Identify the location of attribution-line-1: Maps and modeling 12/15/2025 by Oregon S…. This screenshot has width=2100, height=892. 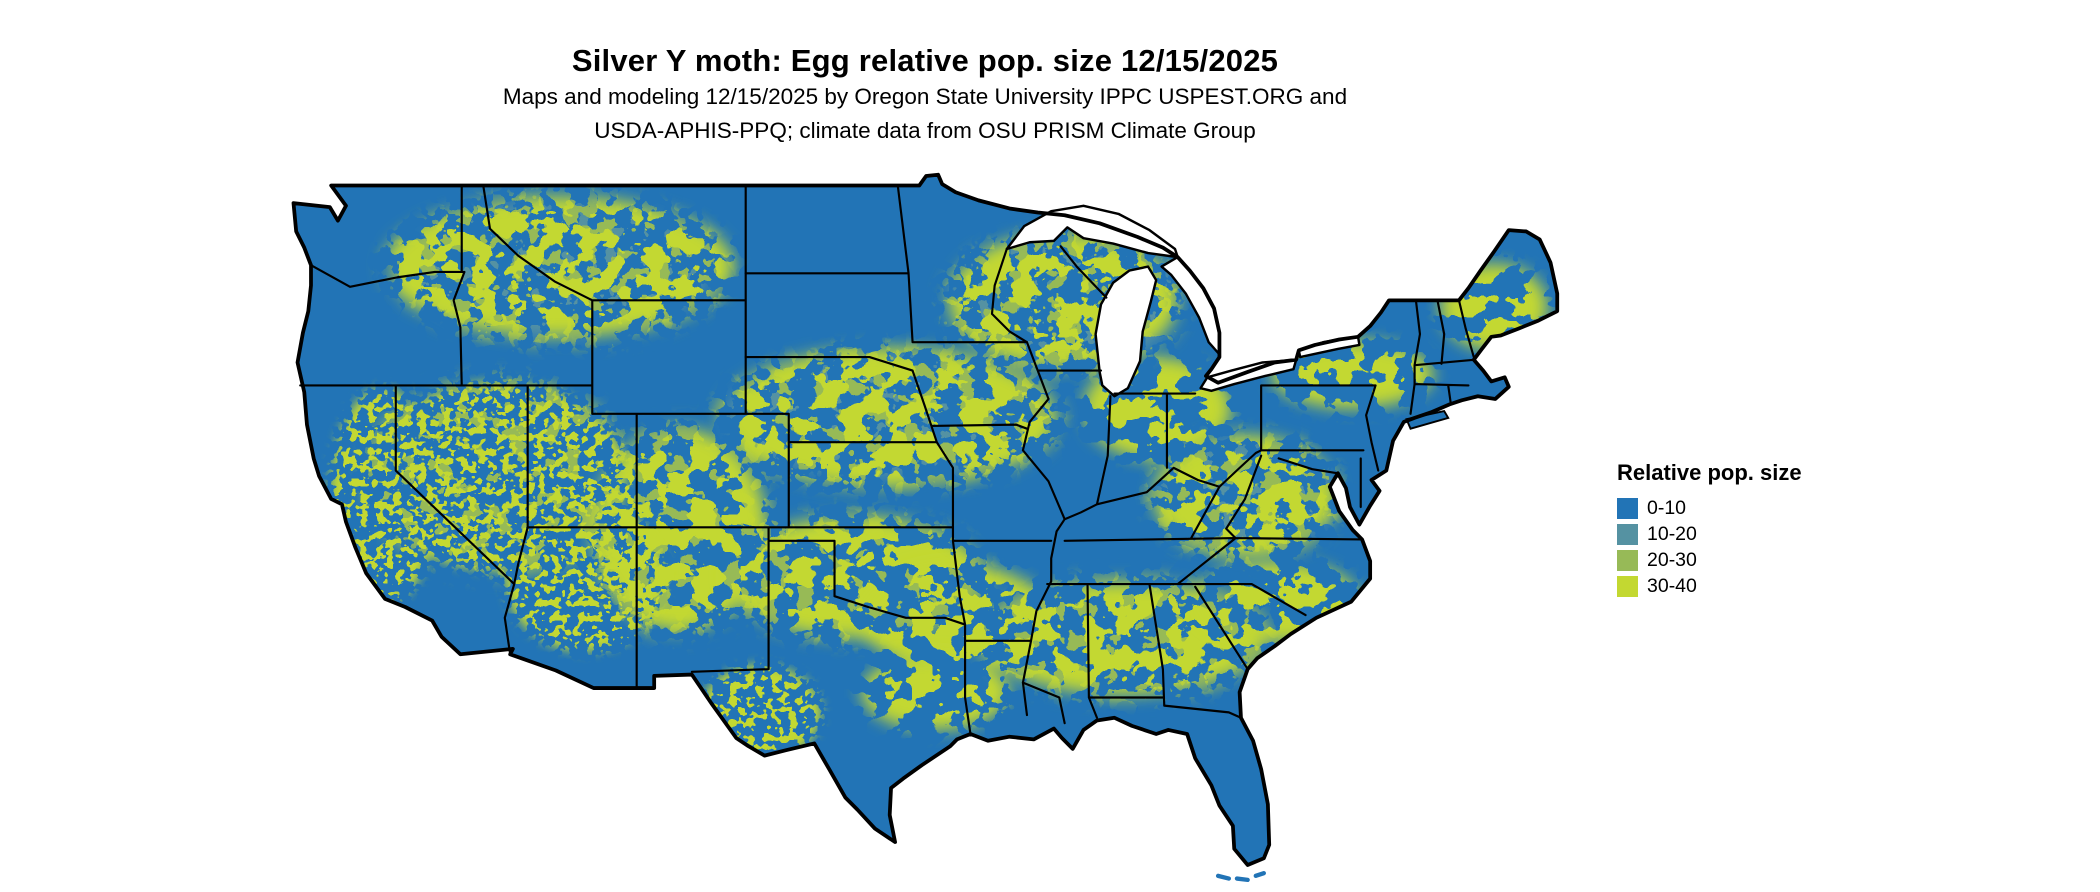
(925, 96).